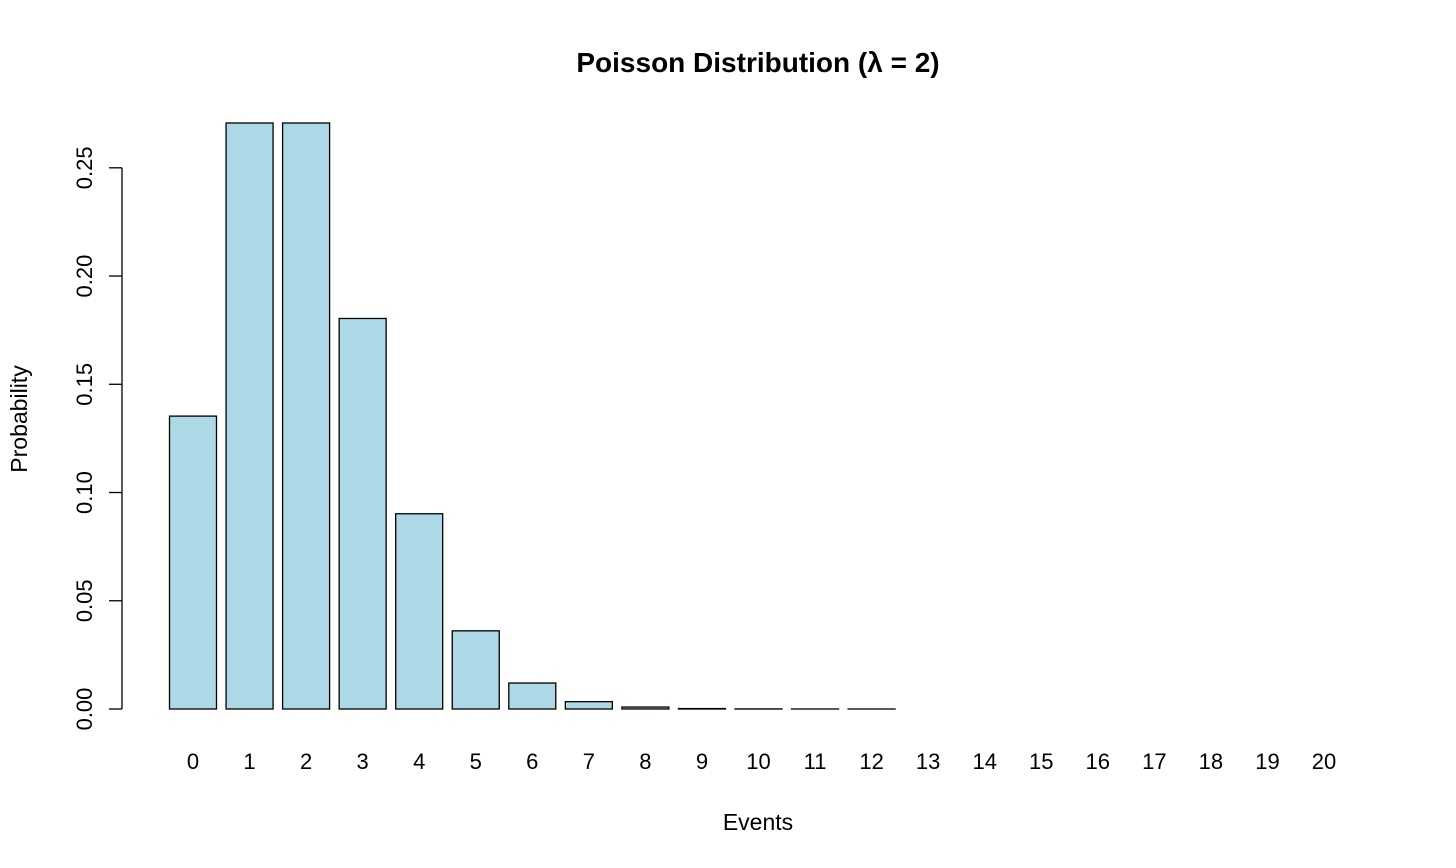 This screenshot has width=1456, height=868. I want to click on x-tick-label: 13, so click(928, 761).